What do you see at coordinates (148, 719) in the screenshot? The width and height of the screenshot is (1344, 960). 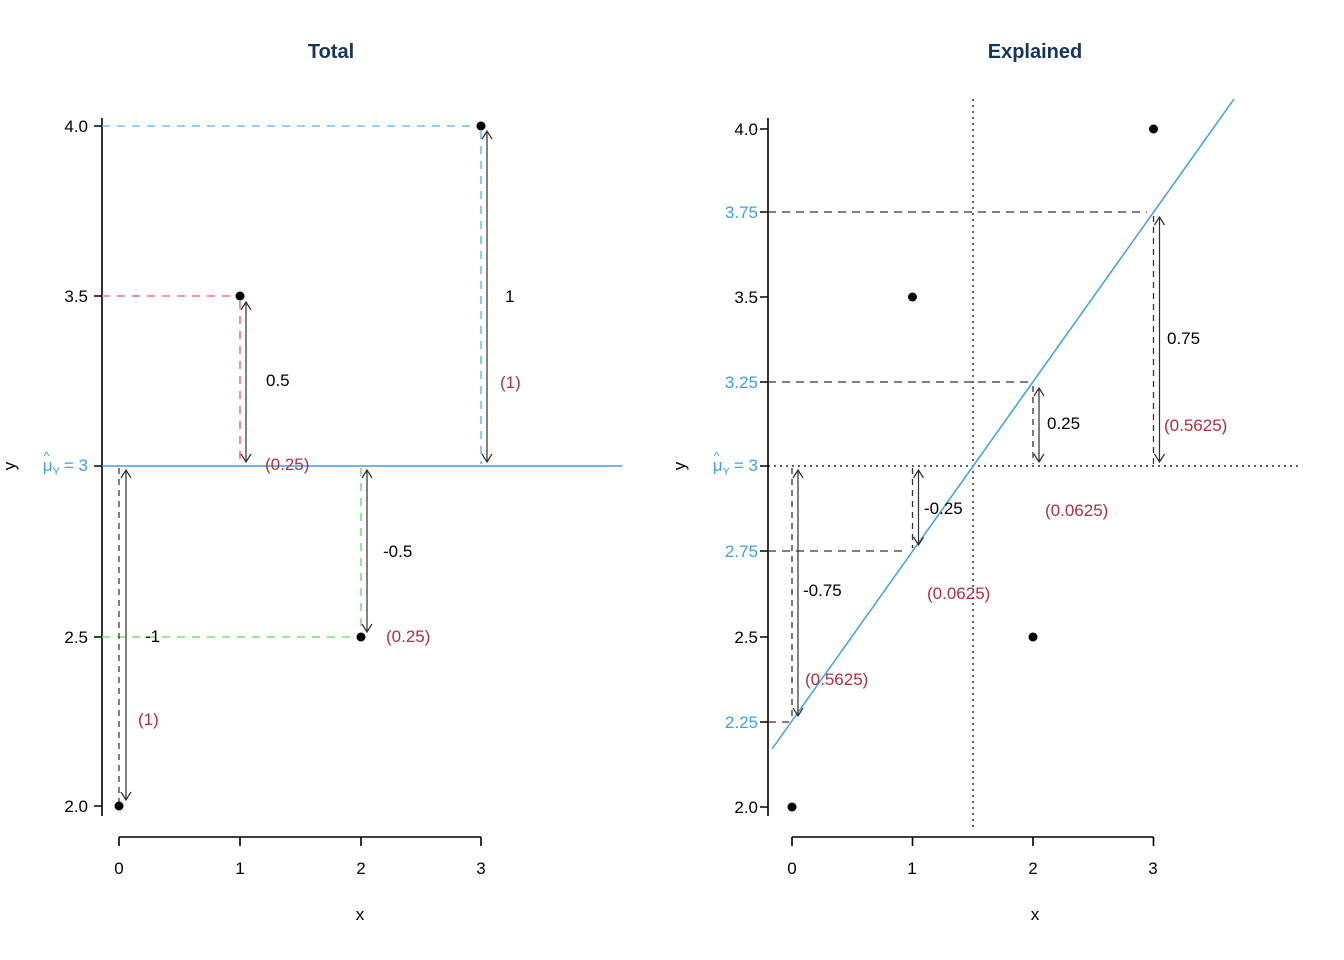 I see `left-sq-label-x0: (1)` at bounding box center [148, 719].